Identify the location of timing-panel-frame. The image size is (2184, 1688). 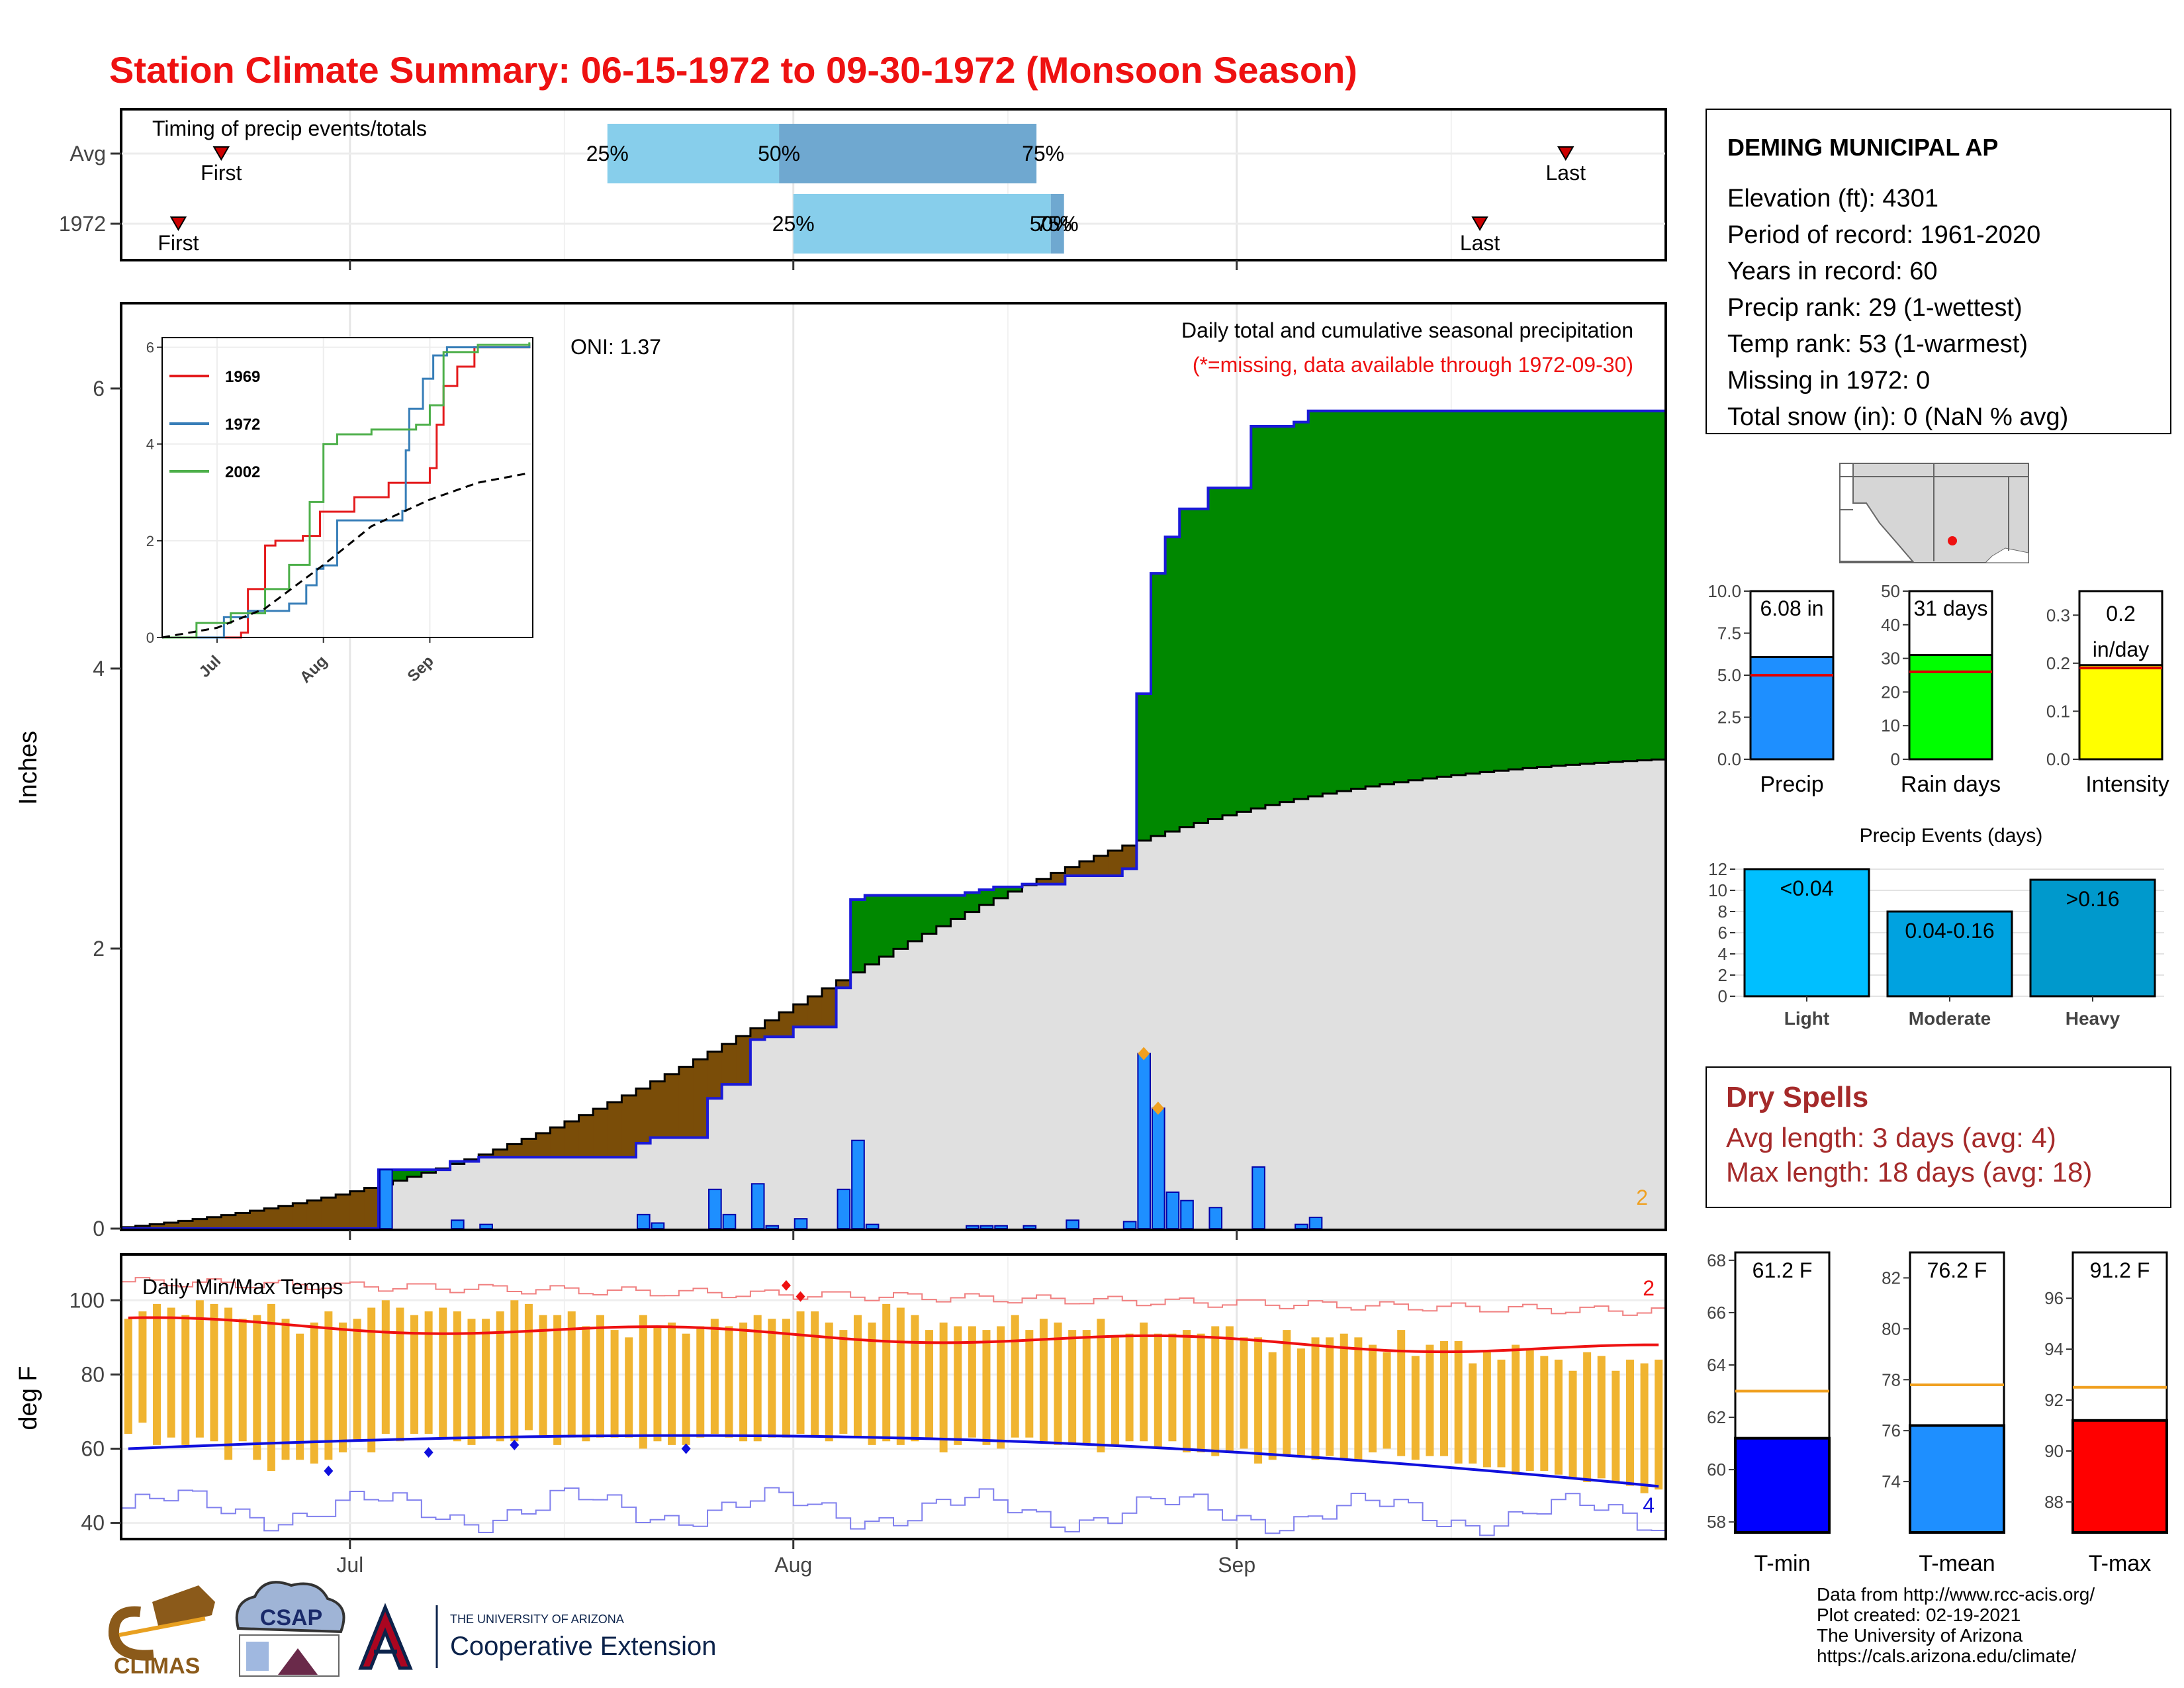
(893, 184).